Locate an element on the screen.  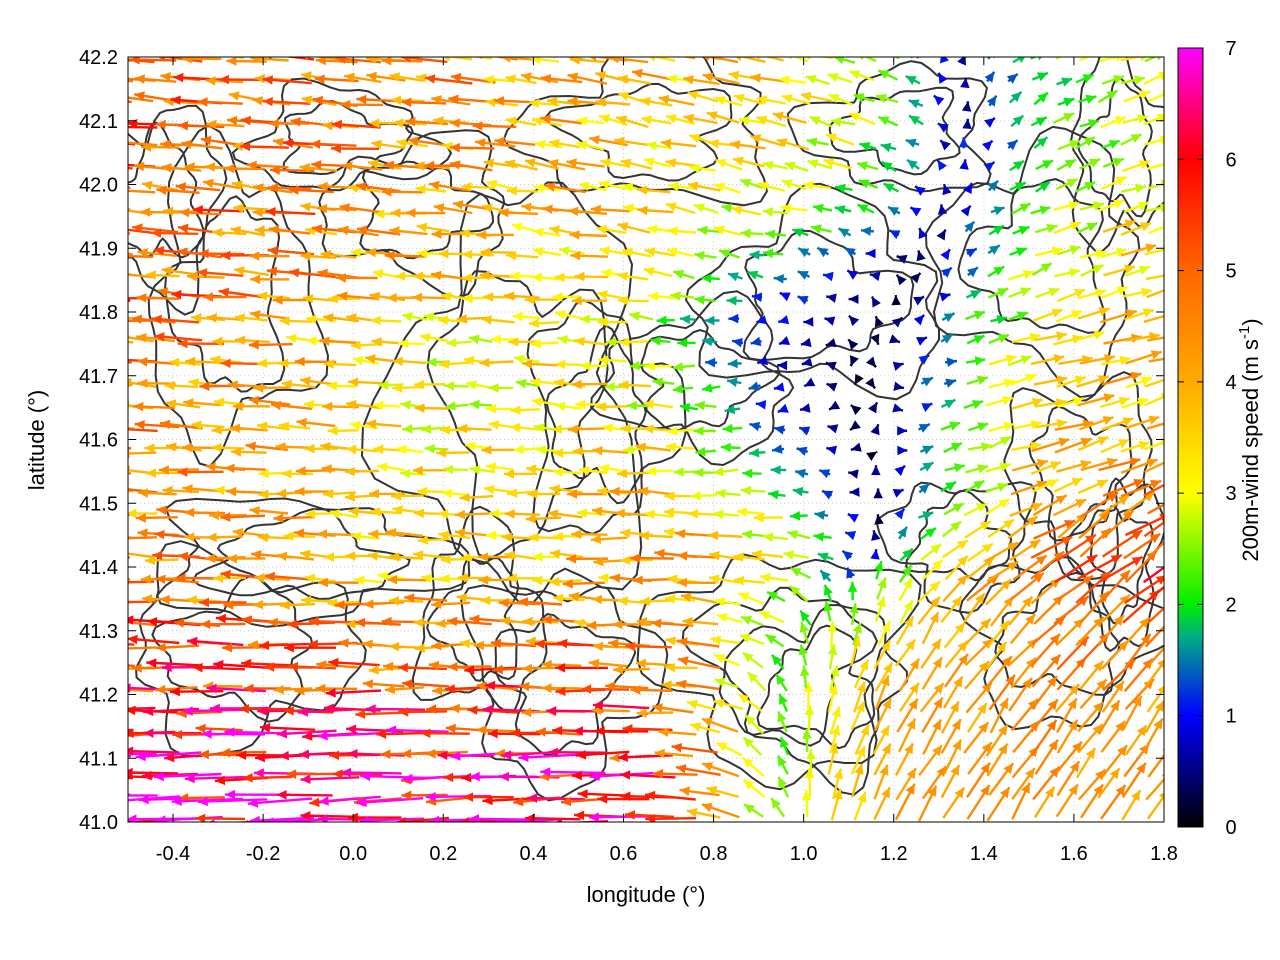
colorbar-tick-label: 6 is located at coordinates (1230, 160).